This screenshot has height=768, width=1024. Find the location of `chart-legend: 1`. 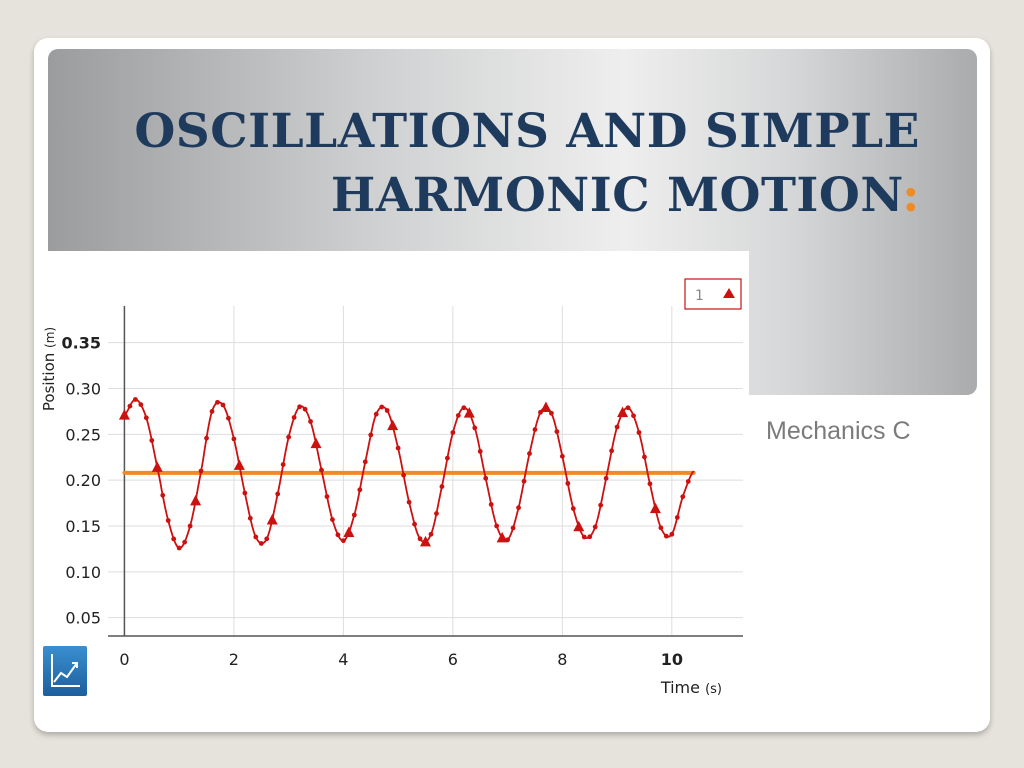

chart-legend: 1 is located at coordinates (713, 294).